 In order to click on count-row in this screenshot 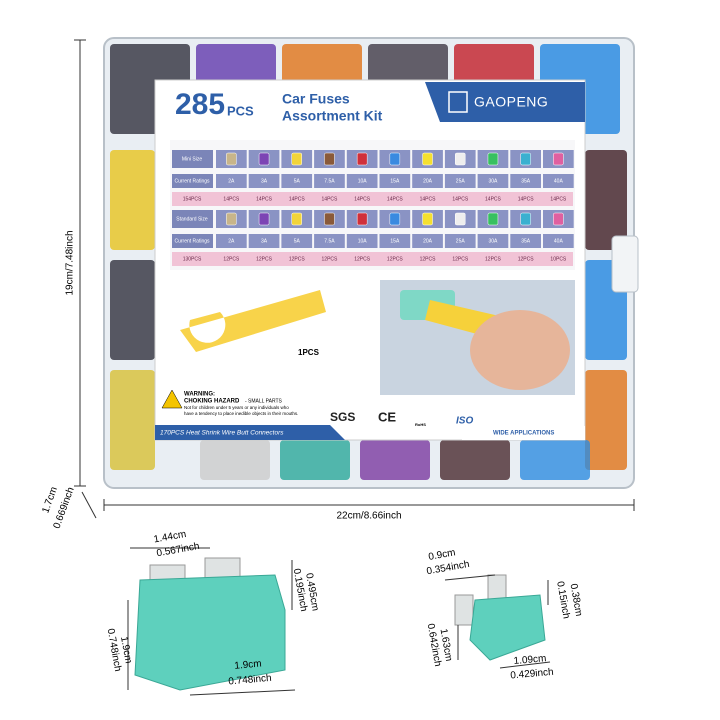, I will do `click(372, 199)`.